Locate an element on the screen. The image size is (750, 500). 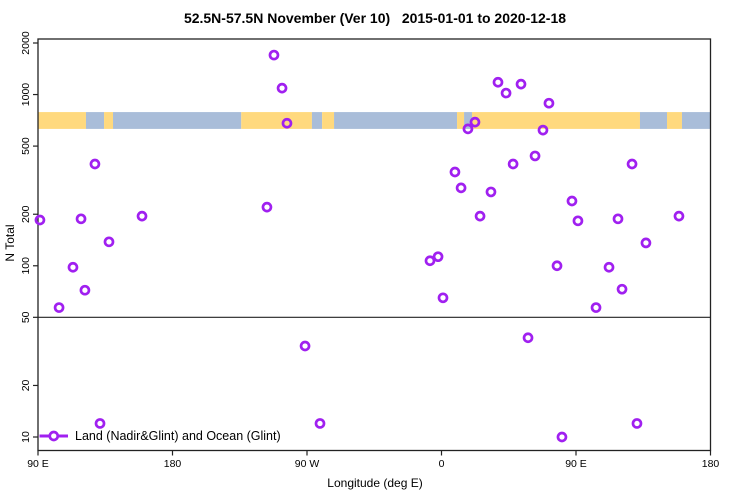
y-tick-label: 2000 is located at coordinates (26, 43).